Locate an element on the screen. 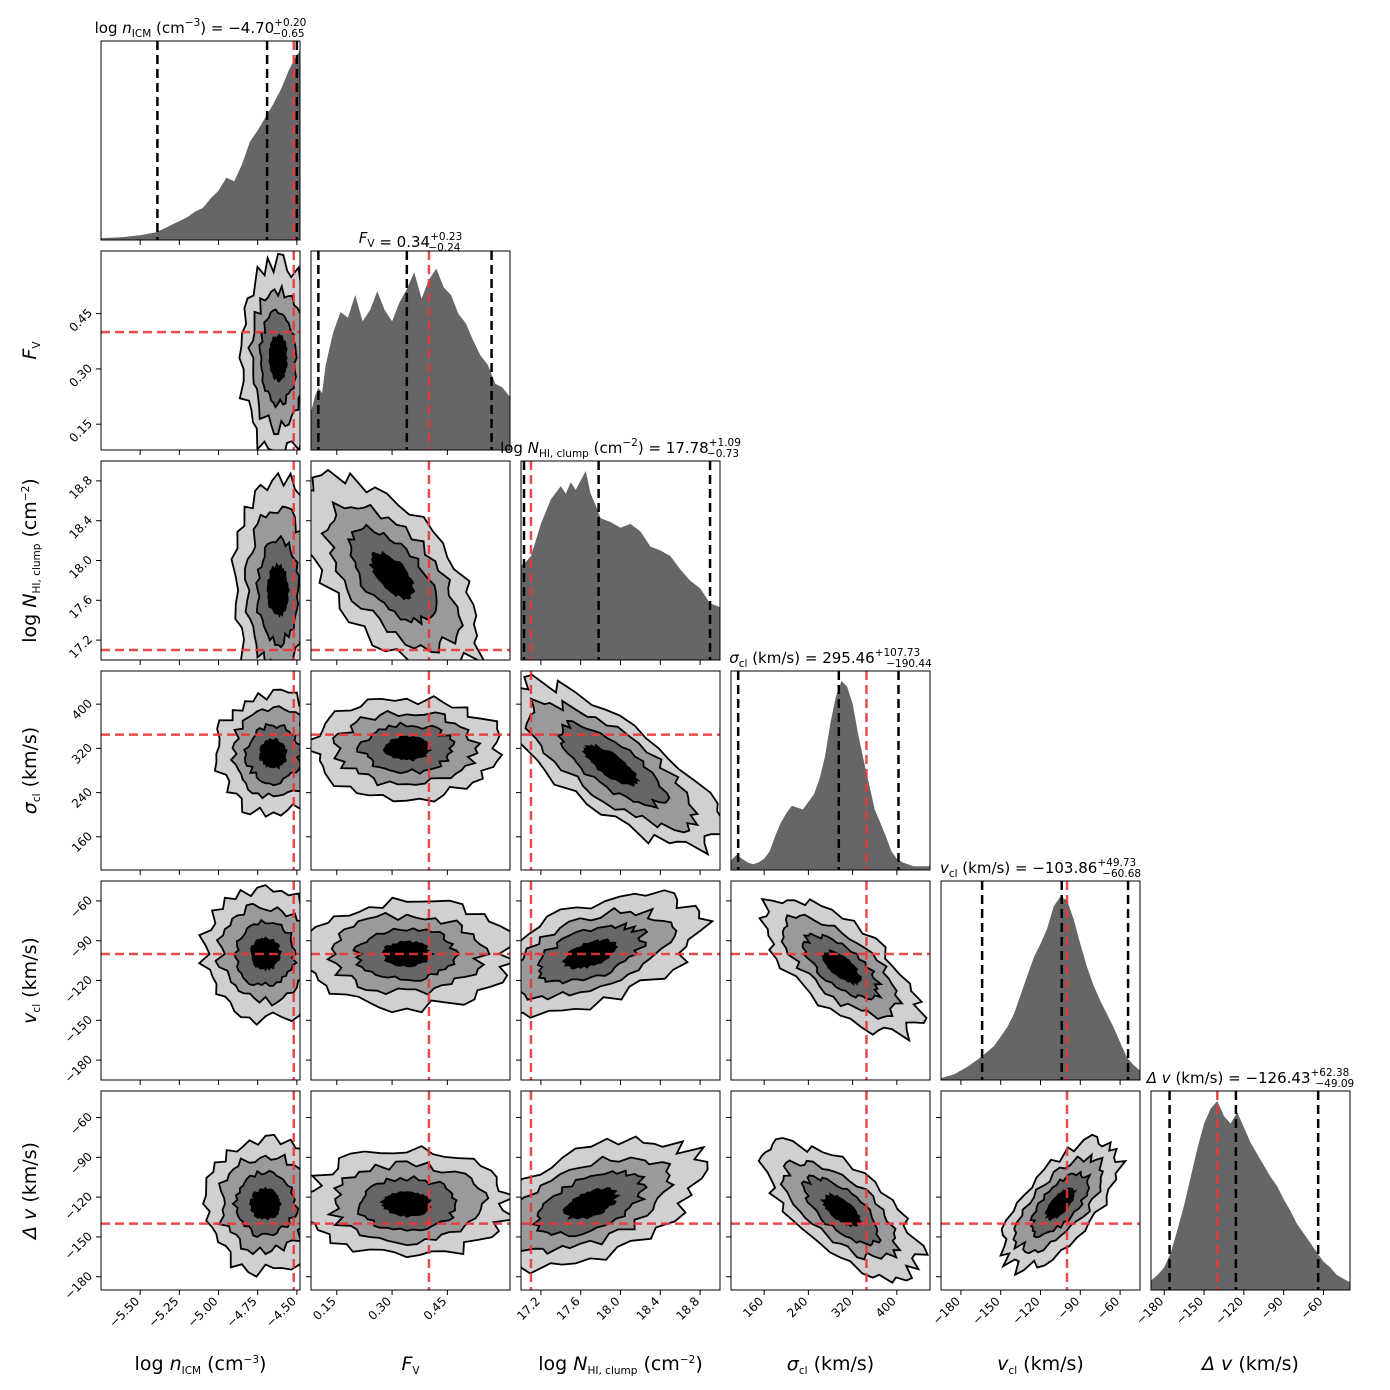  y-tick-label: 160 is located at coordinates (82, 842).